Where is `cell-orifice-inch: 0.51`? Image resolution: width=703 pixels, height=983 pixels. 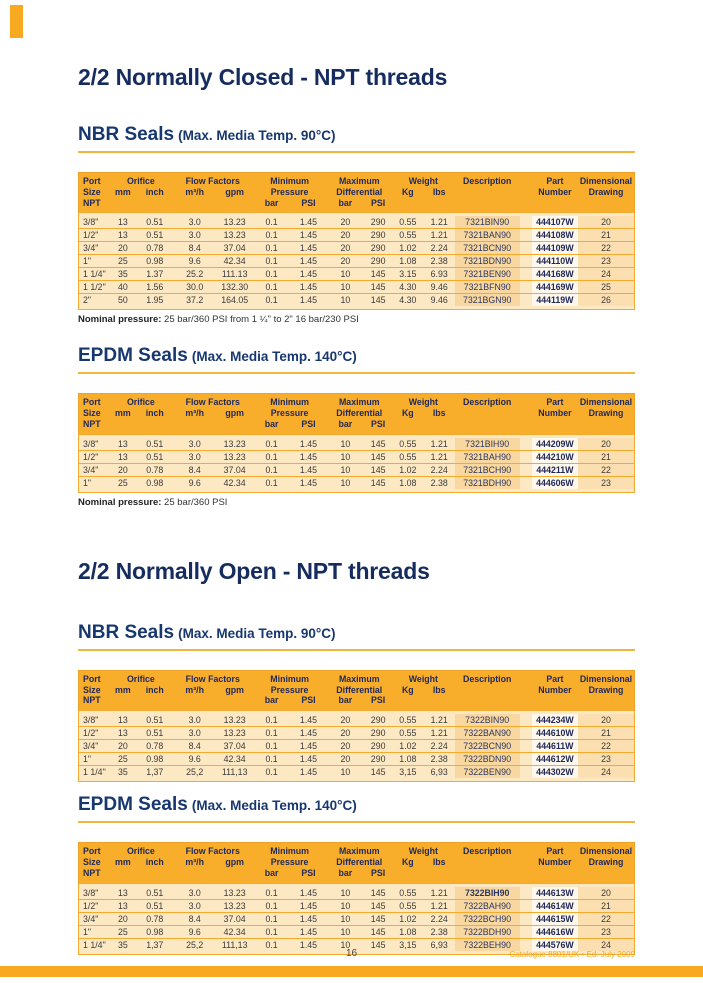
cell-orifice-inch: 0.51 is located at coordinates (155, 443).